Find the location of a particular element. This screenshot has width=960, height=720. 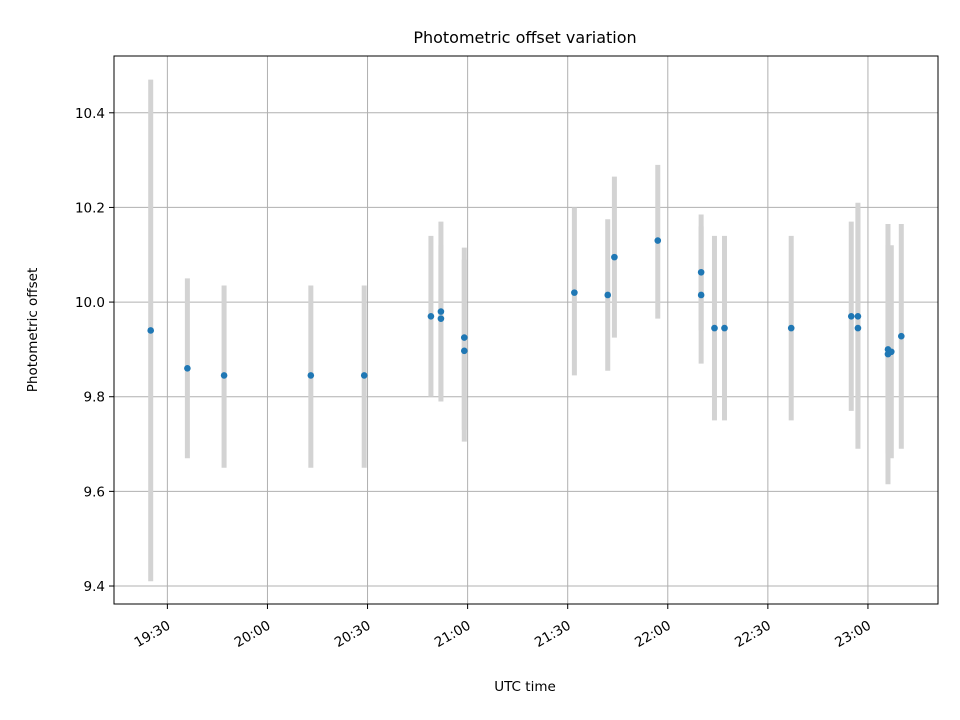

x-tick-label: 20:00 is located at coordinates (253, 634).